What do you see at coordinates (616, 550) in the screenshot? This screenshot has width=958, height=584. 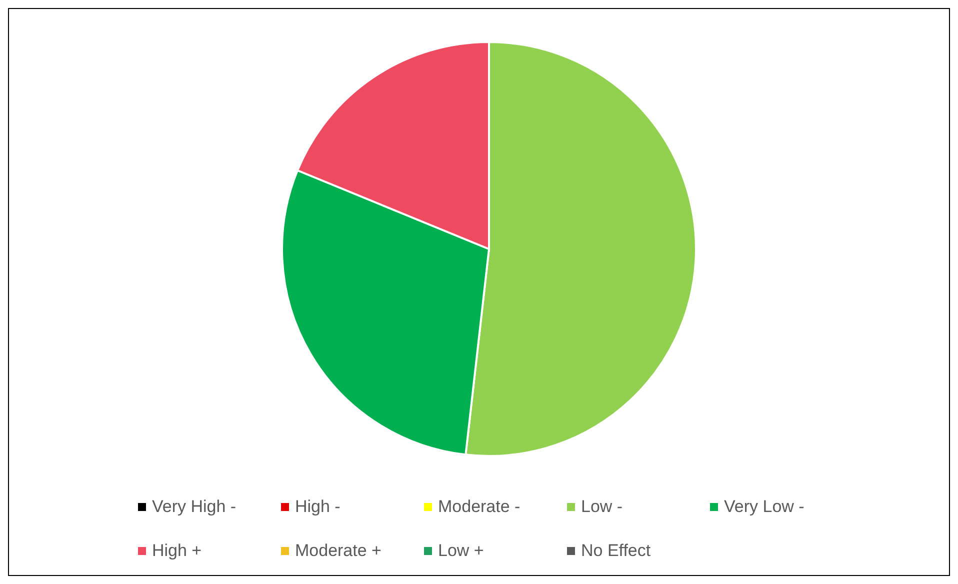 I see `legend-label: No Effect` at bounding box center [616, 550].